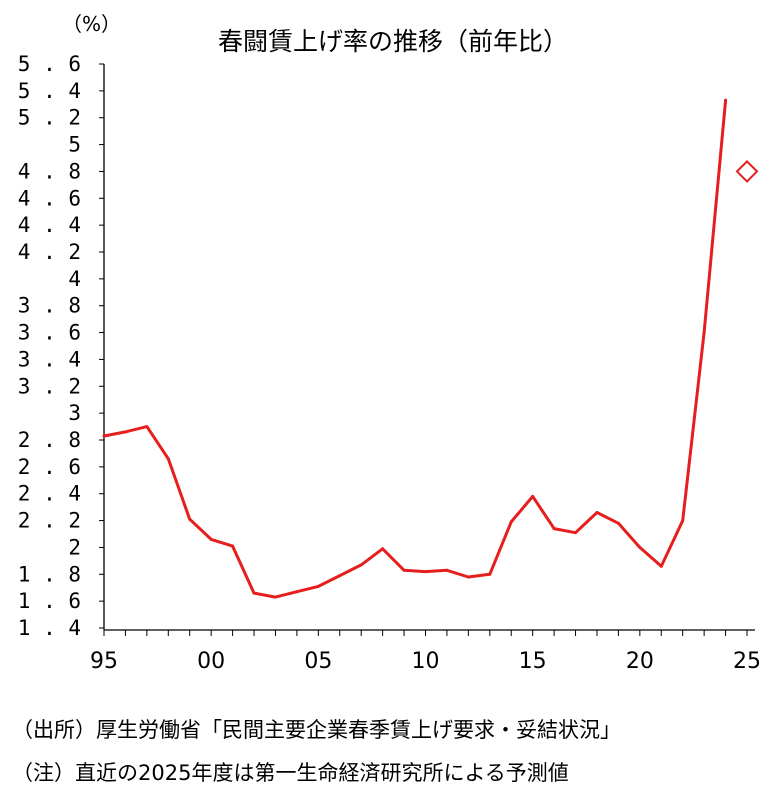 This screenshot has width=771, height=796. Describe the element at coordinates (316, 730) in the screenshot. I see `source-note: （出所）厚生労働省「民間主要企業春季賃上げ要求・妥結状況」` at that location.